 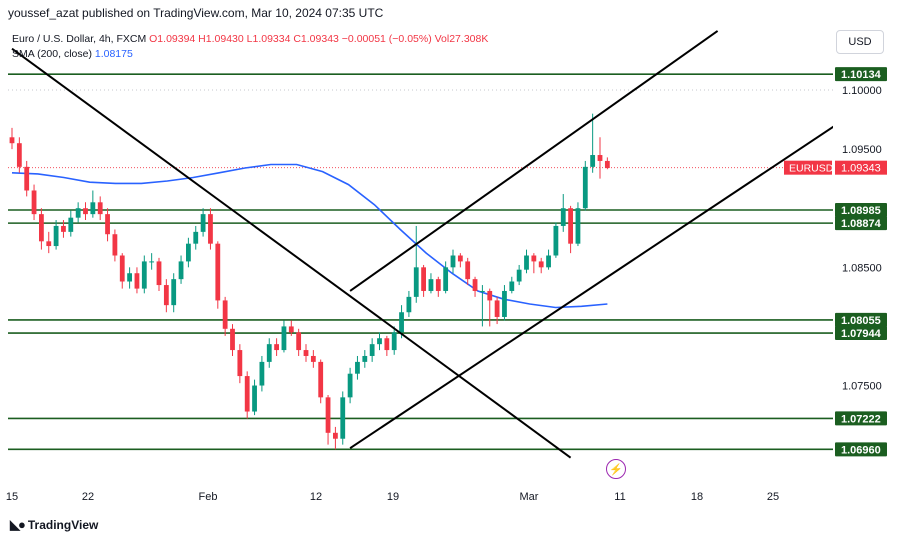 I want to click on level-tag-label-5: 1.07222, so click(x=861, y=419).